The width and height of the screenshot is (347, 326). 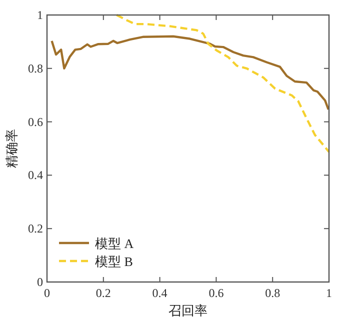 What do you see at coordinates (114, 261) in the screenshot?
I see `legend-label: 模型 B` at bounding box center [114, 261].